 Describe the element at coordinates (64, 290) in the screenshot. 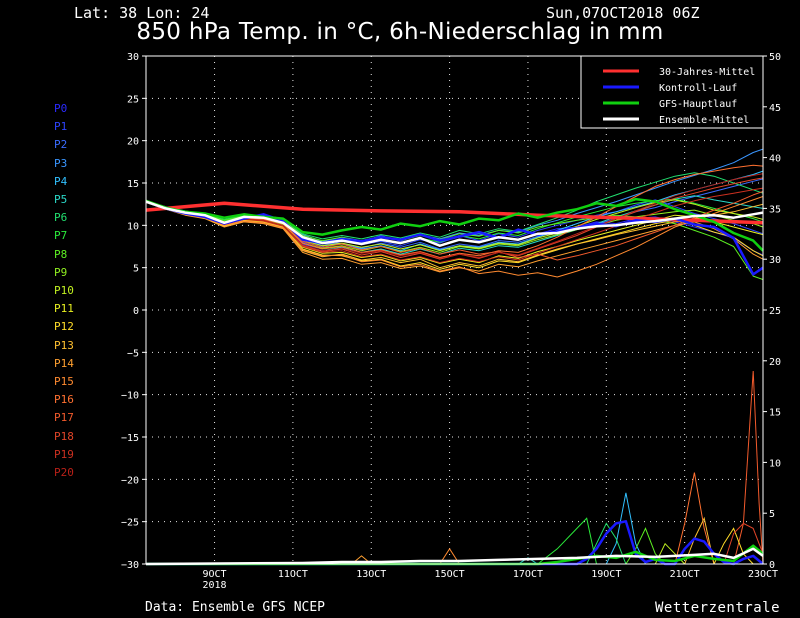

I see `member-label-p10: P10` at that location.